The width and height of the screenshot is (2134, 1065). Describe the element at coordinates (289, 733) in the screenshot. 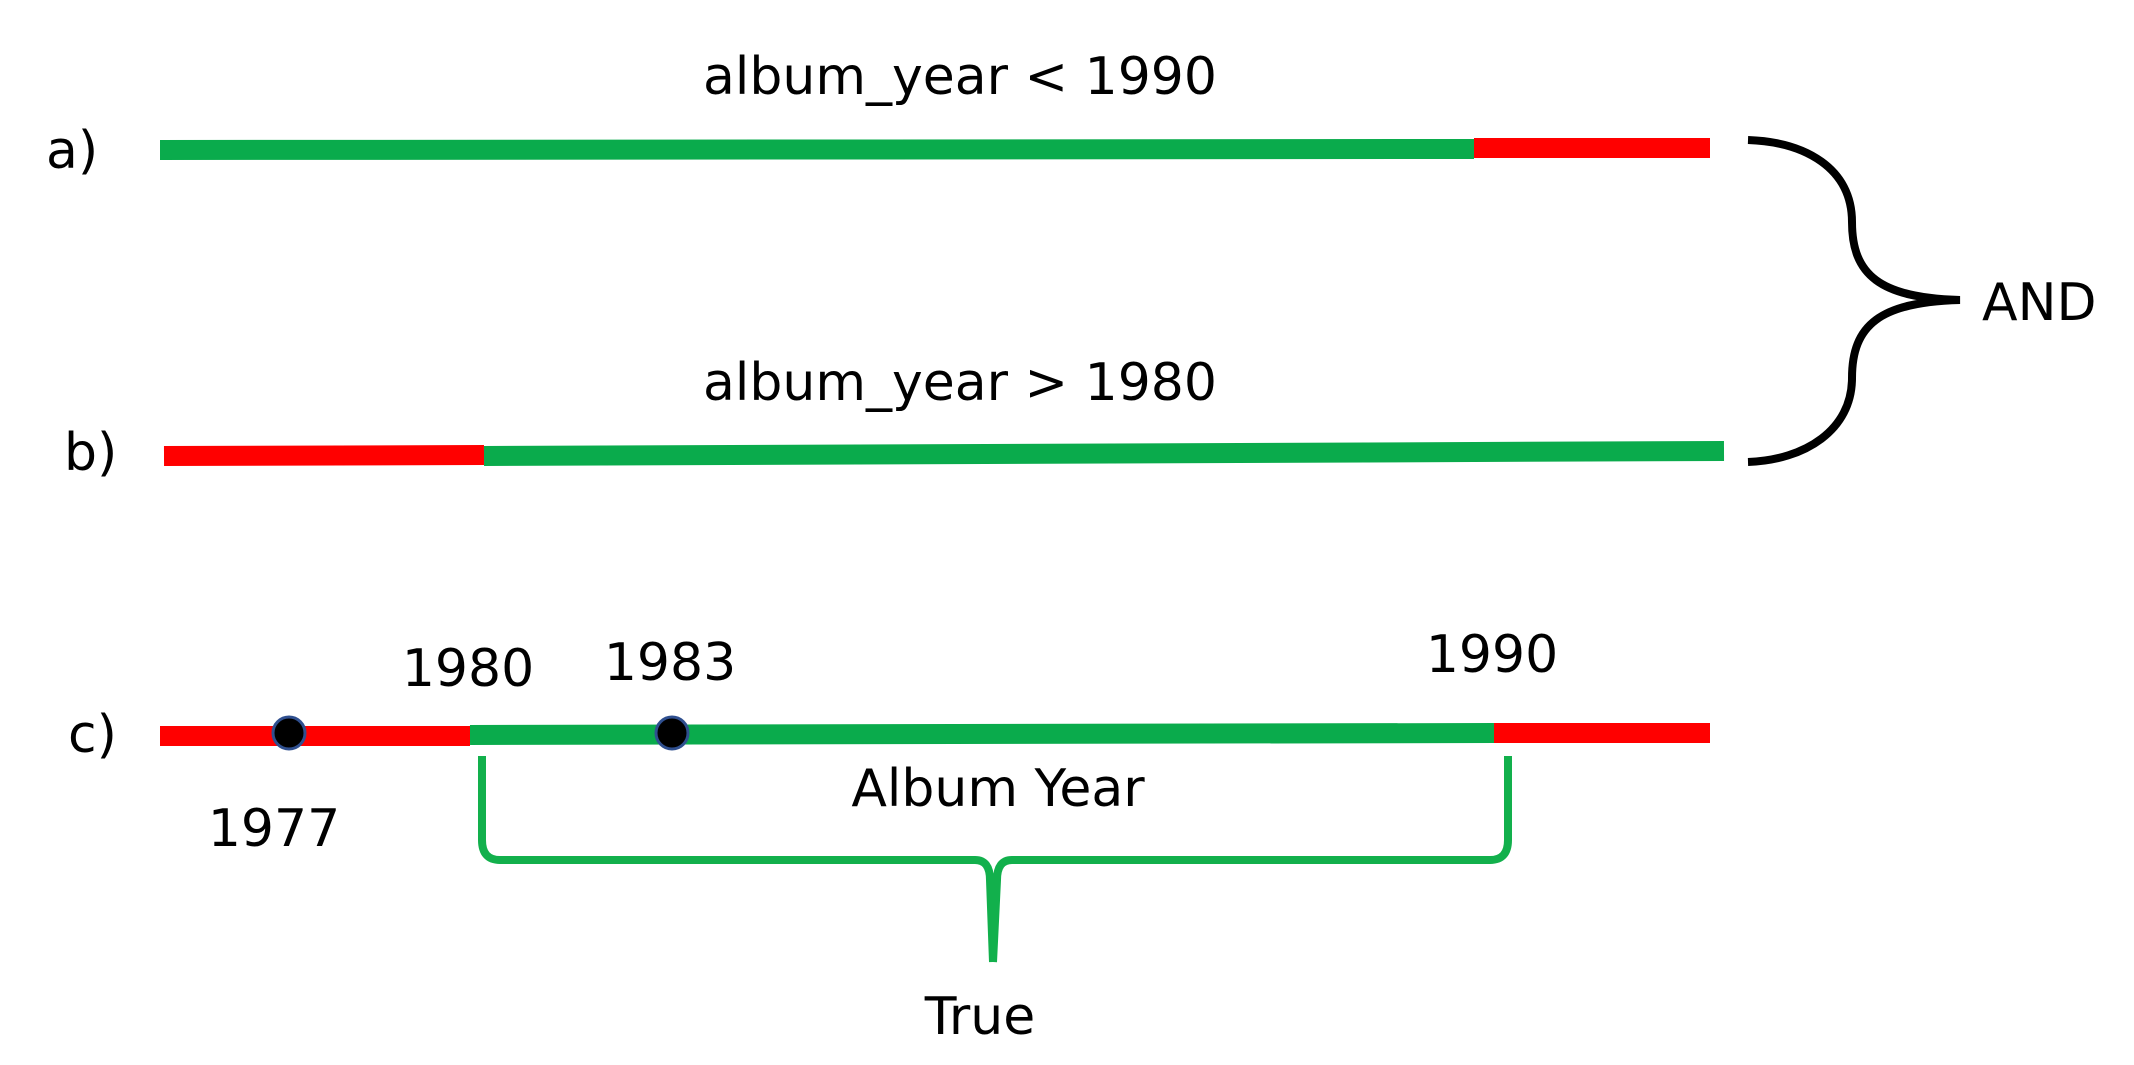

I see `point-1977` at that location.